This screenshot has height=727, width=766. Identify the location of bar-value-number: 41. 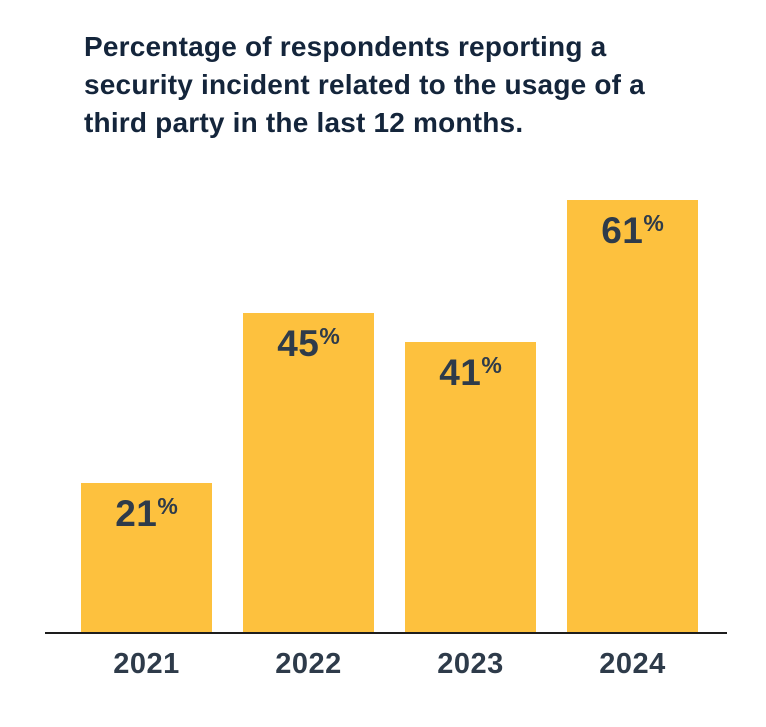
(460, 372).